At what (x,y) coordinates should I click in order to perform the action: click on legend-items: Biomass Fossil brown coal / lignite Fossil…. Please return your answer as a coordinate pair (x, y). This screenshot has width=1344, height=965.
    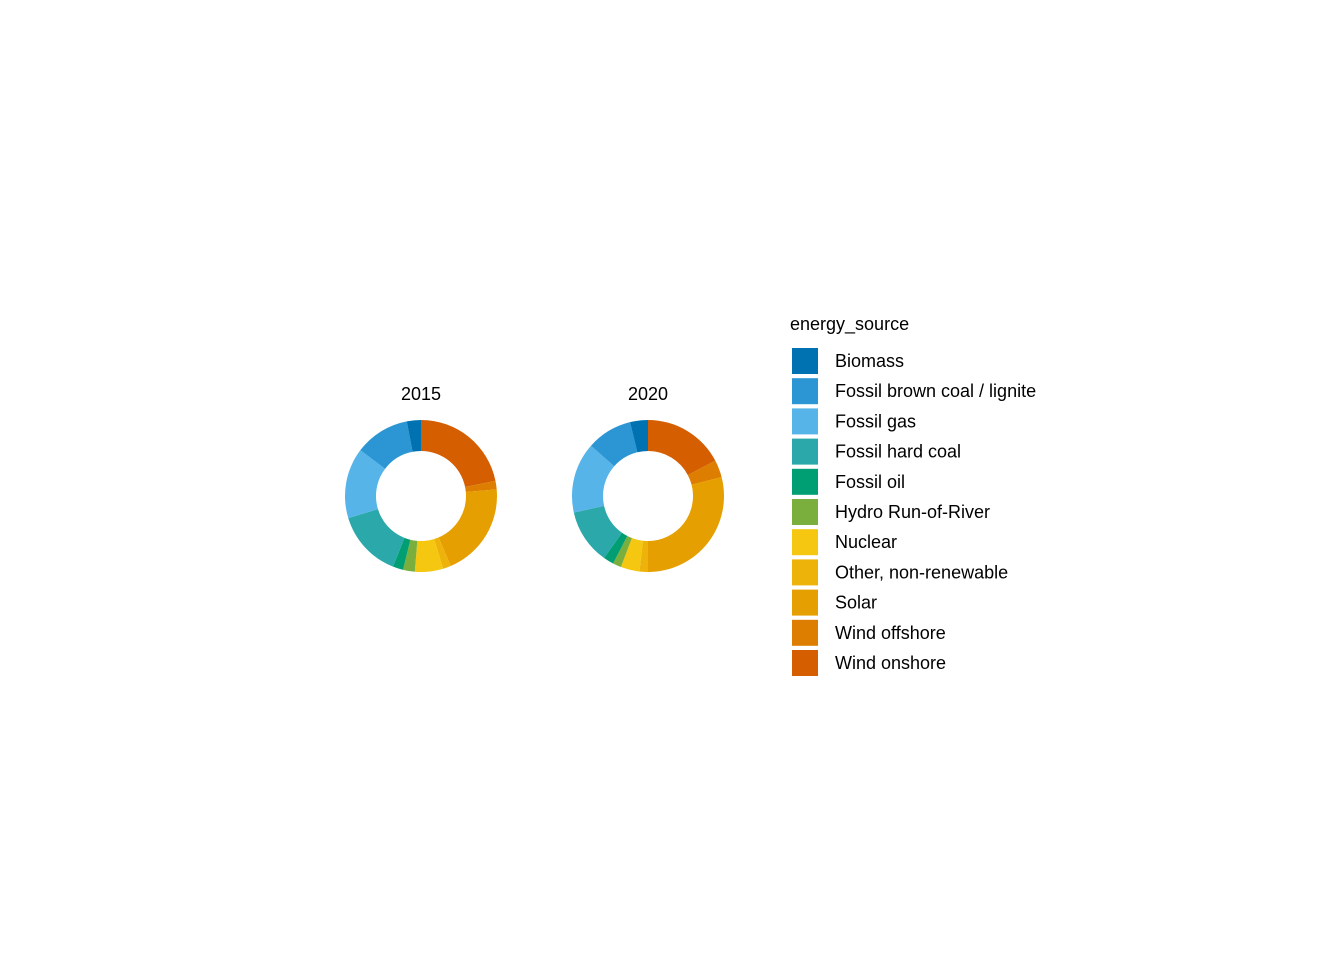
    Looking at the image, I should click on (914, 512).